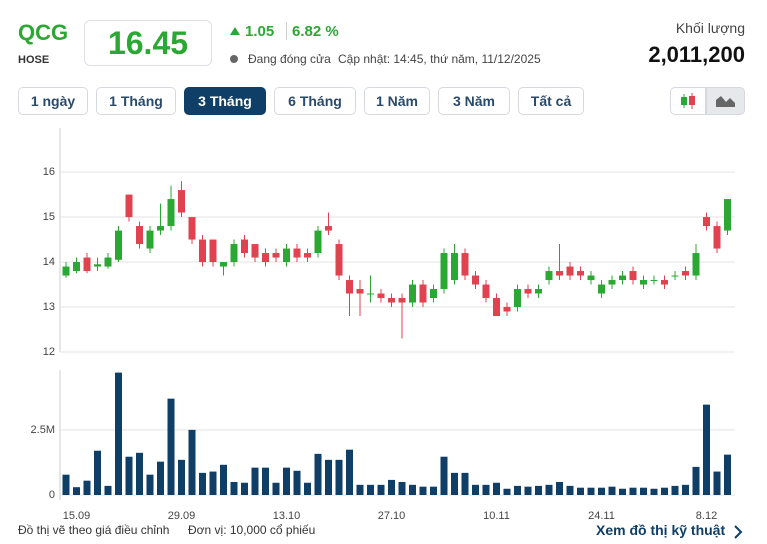  I want to click on y-tick-label: 16, so click(49, 172).